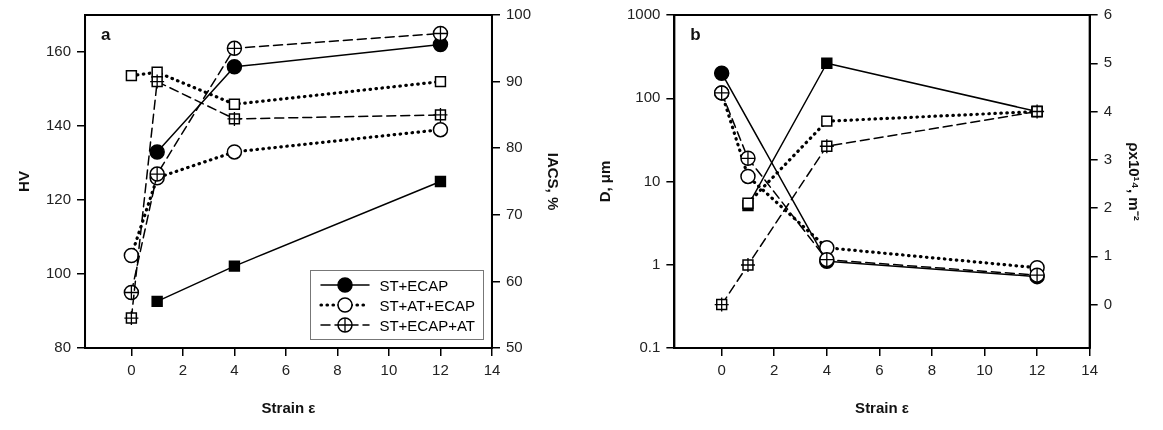  What do you see at coordinates (514, 347) in the screenshot?
I see `y2-tick-label: 50` at bounding box center [514, 347].